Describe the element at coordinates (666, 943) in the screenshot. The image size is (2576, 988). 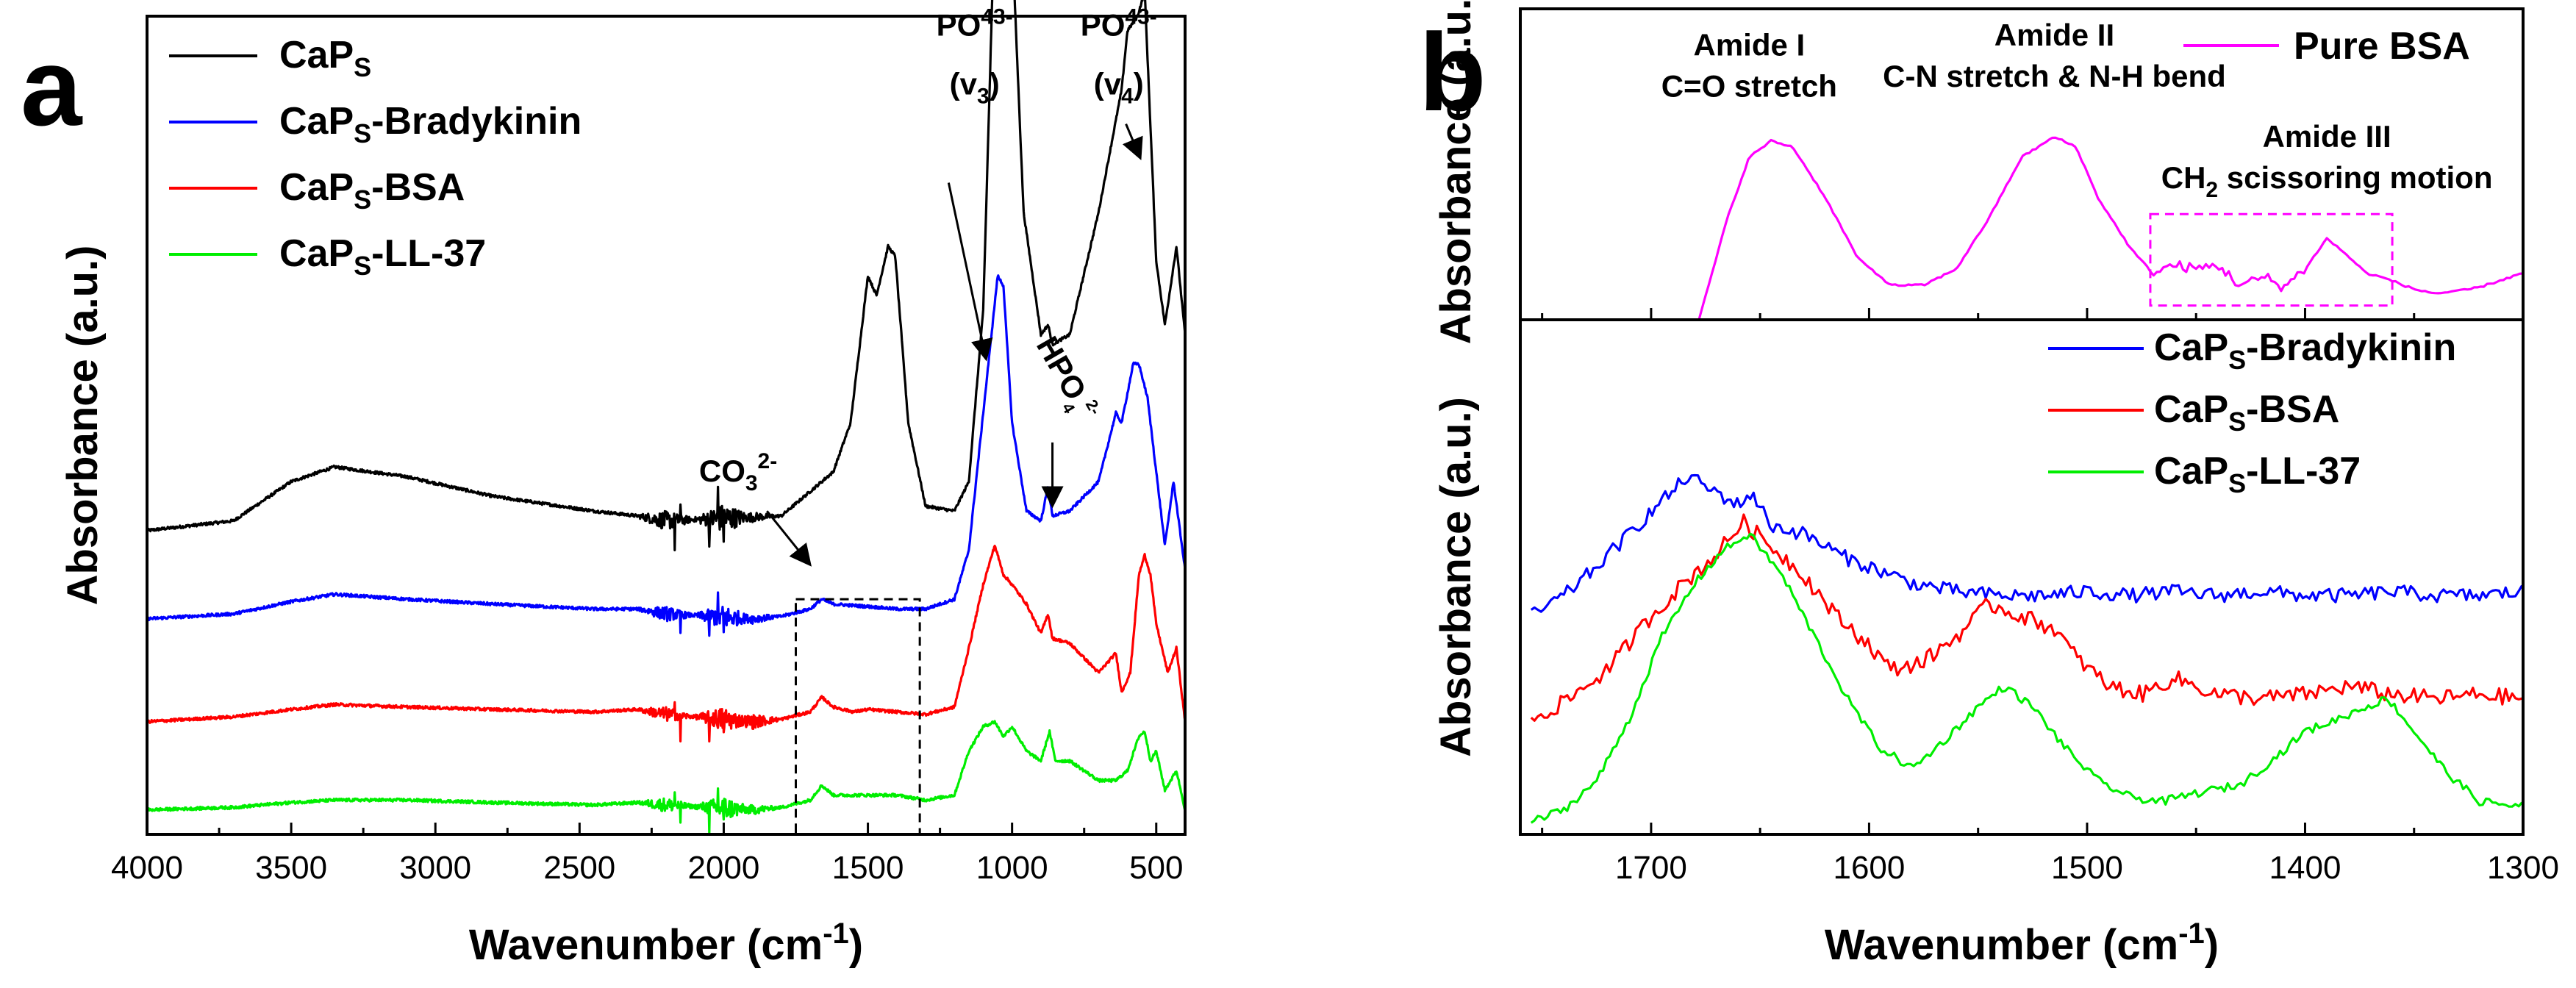
I see `x-axis-title-a: Wavenumber (cm-1)` at that location.